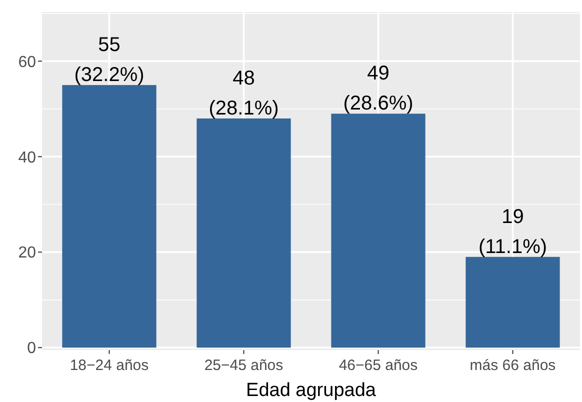 This screenshot has height=402, width=582. What do you see at coordinates (378, 365) in the screenshot?
I see `x-tick-label: 46−65 años` at bounding box center [378, 365].